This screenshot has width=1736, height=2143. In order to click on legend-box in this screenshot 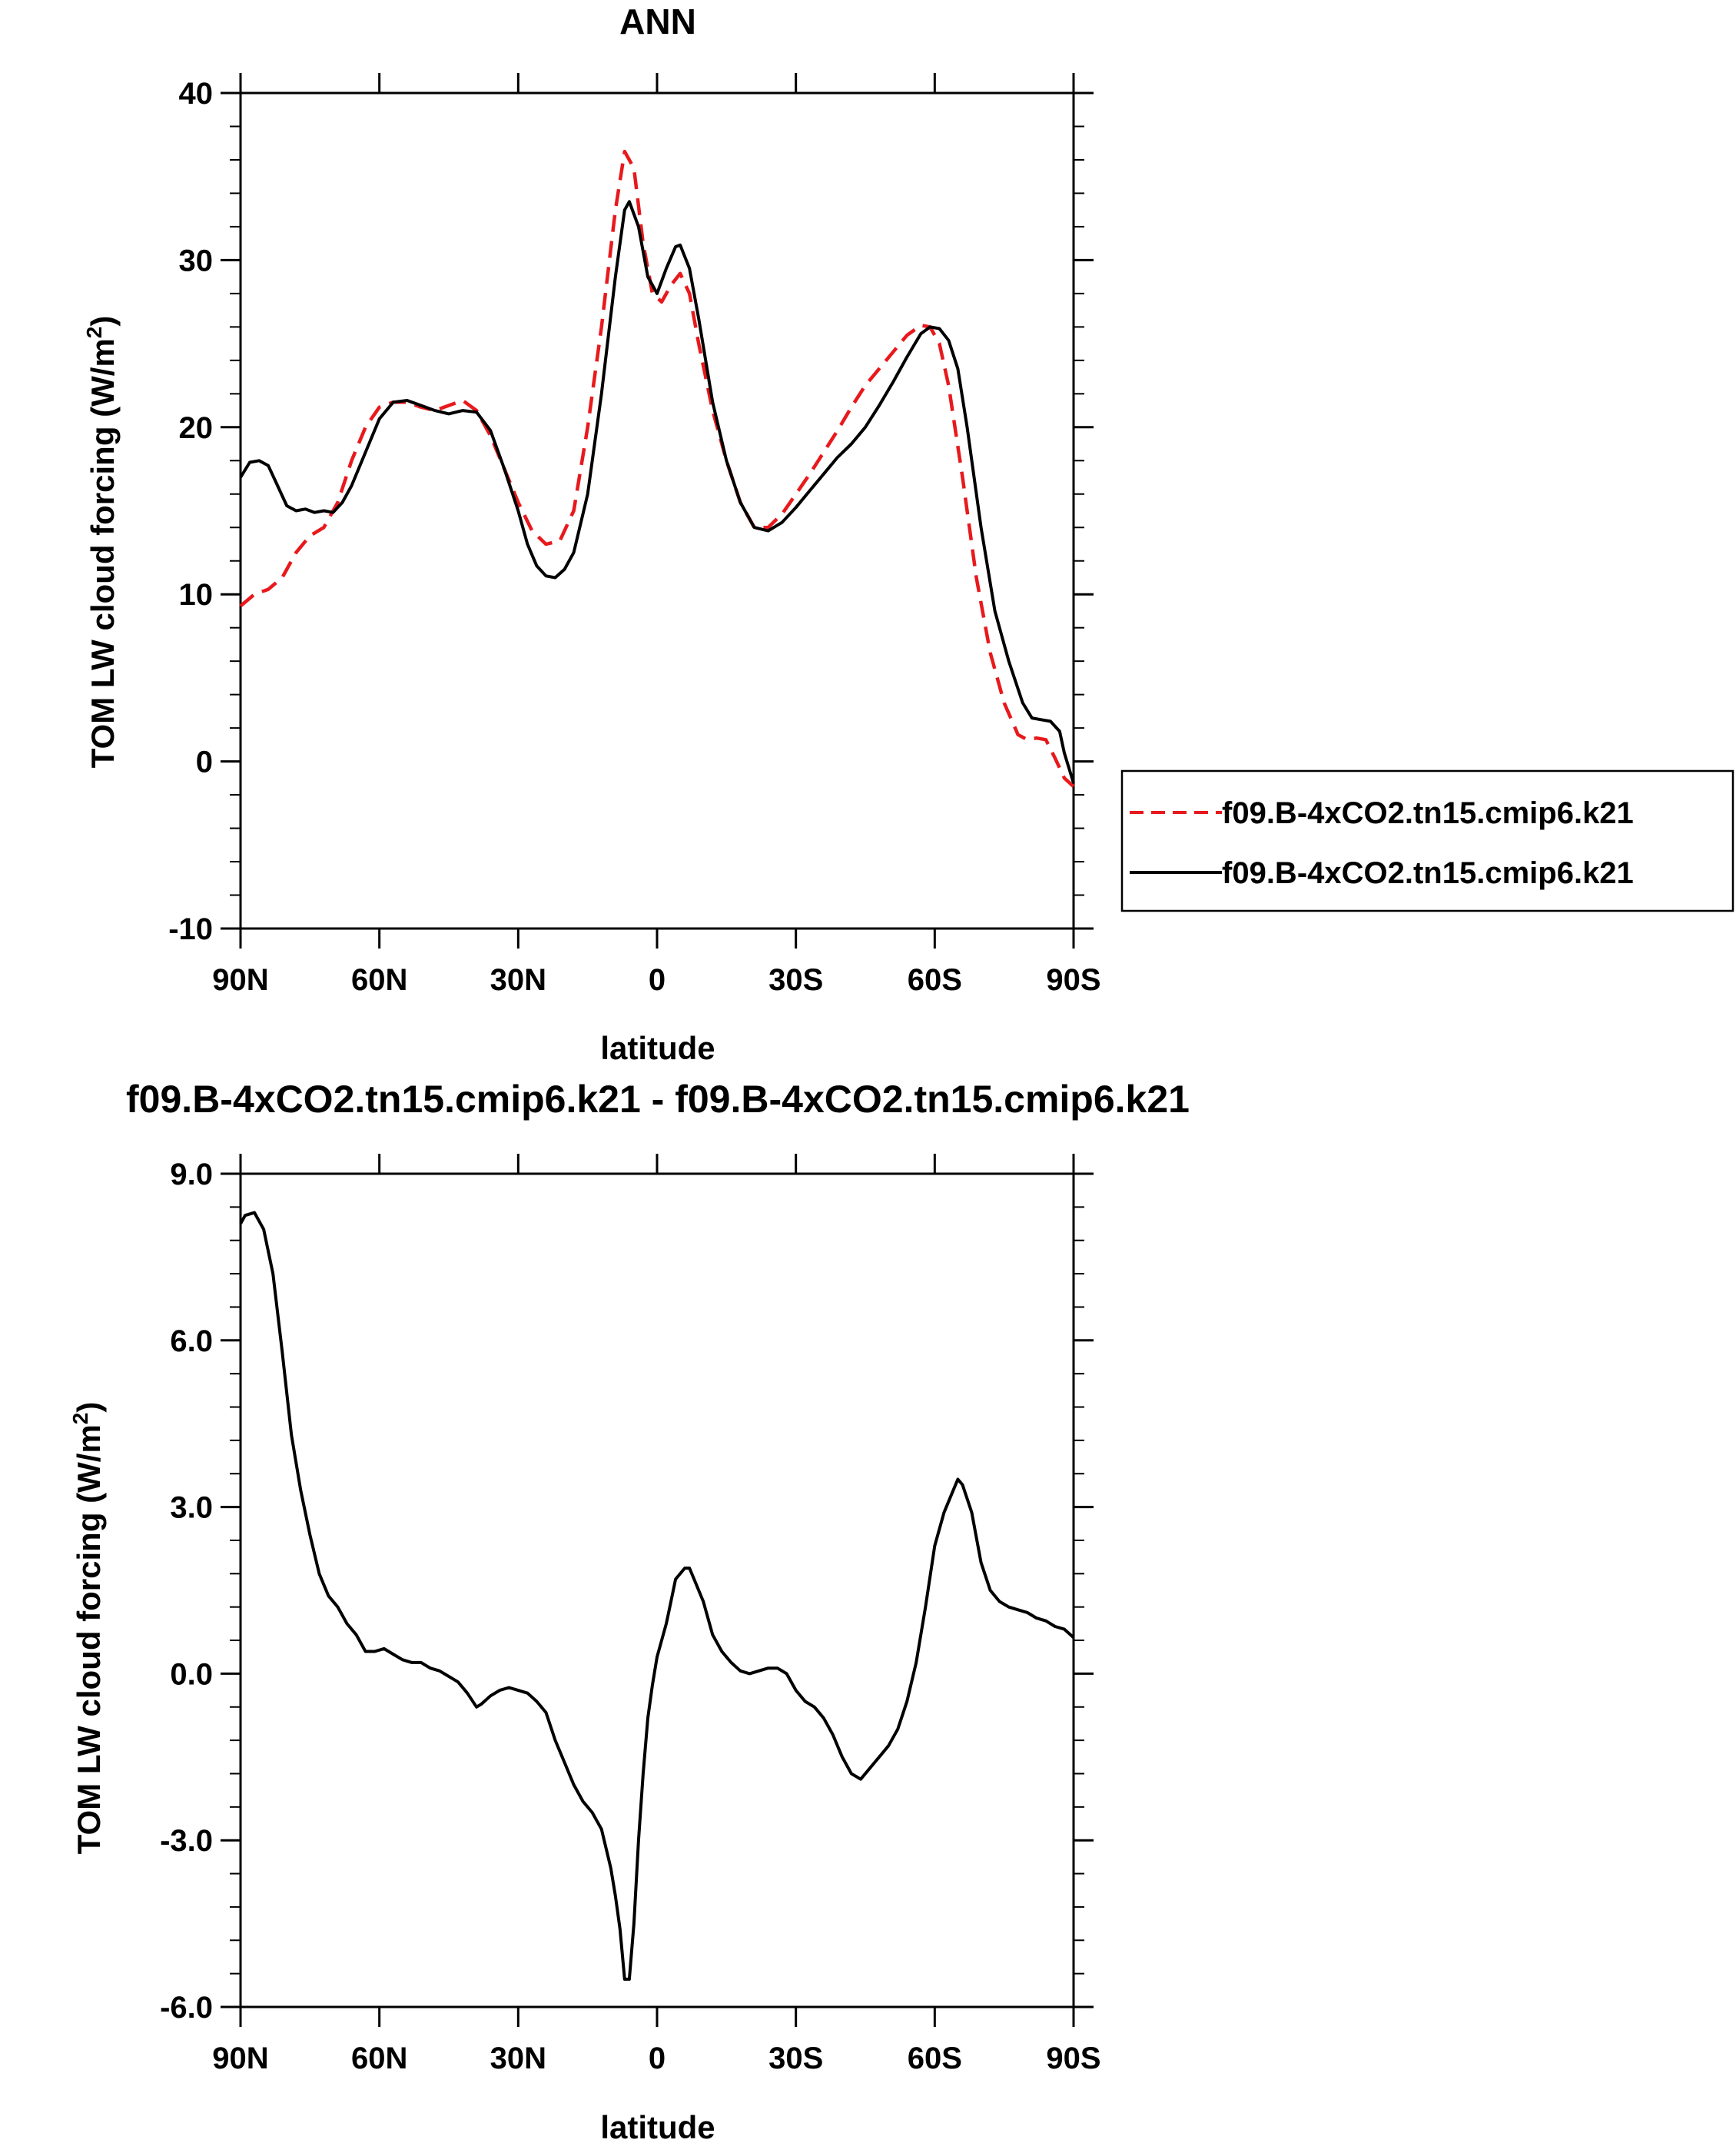, I will do `click(1427, 841)`.